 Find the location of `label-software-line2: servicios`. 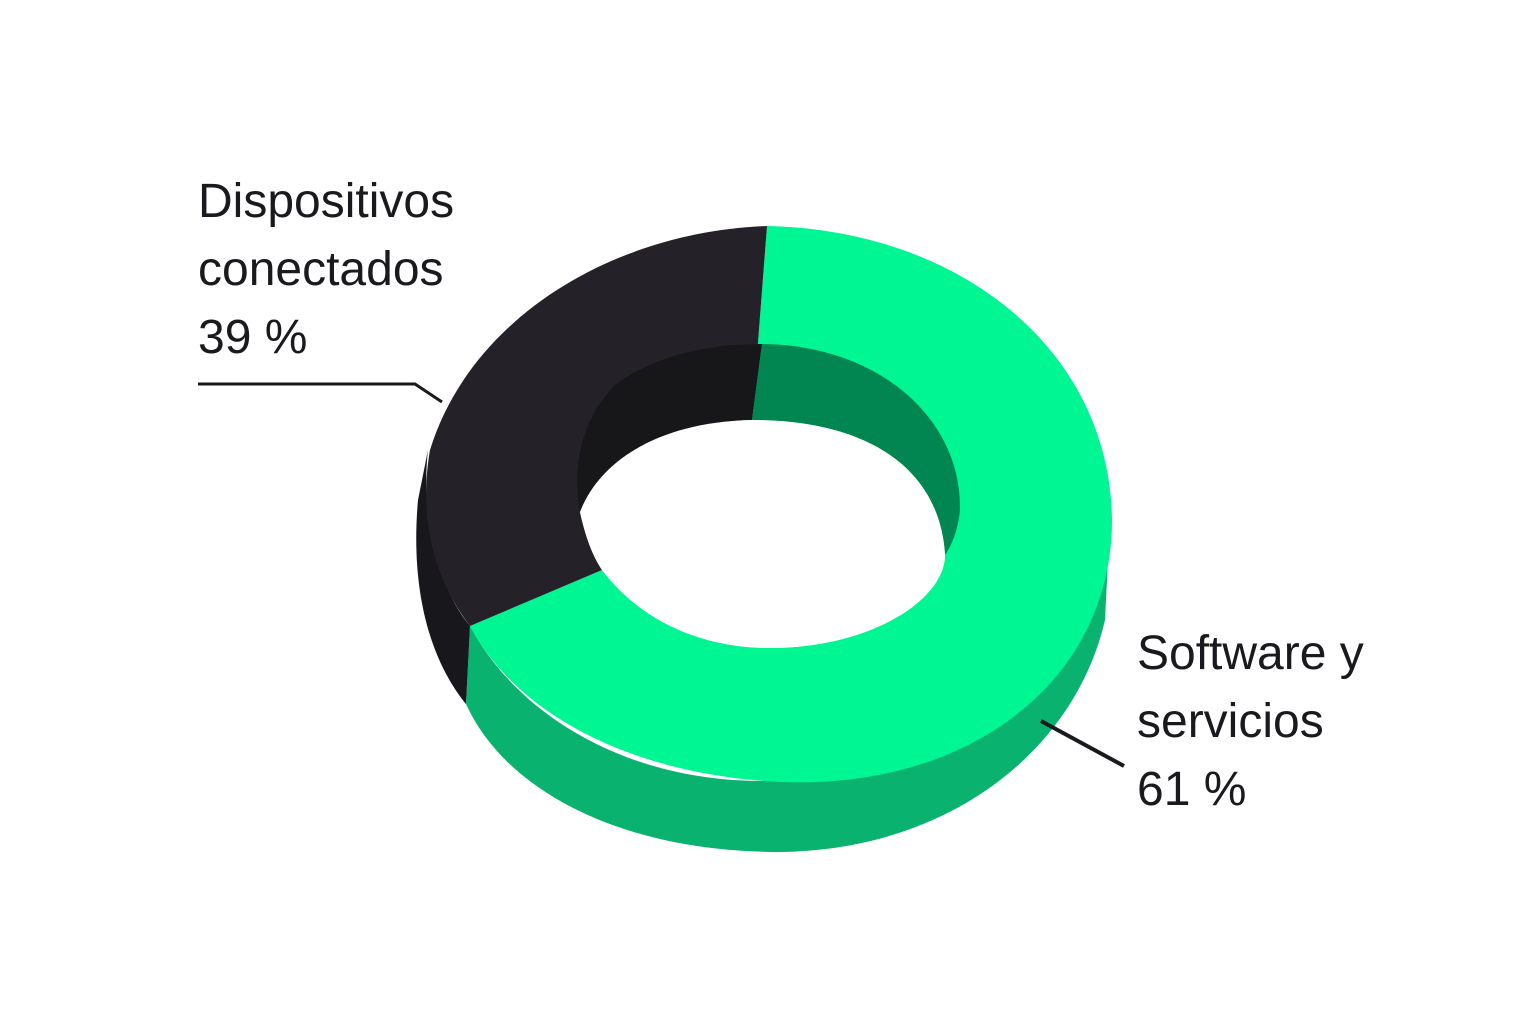

label-software-line2: servicios is located at coordinates (1230, 721).